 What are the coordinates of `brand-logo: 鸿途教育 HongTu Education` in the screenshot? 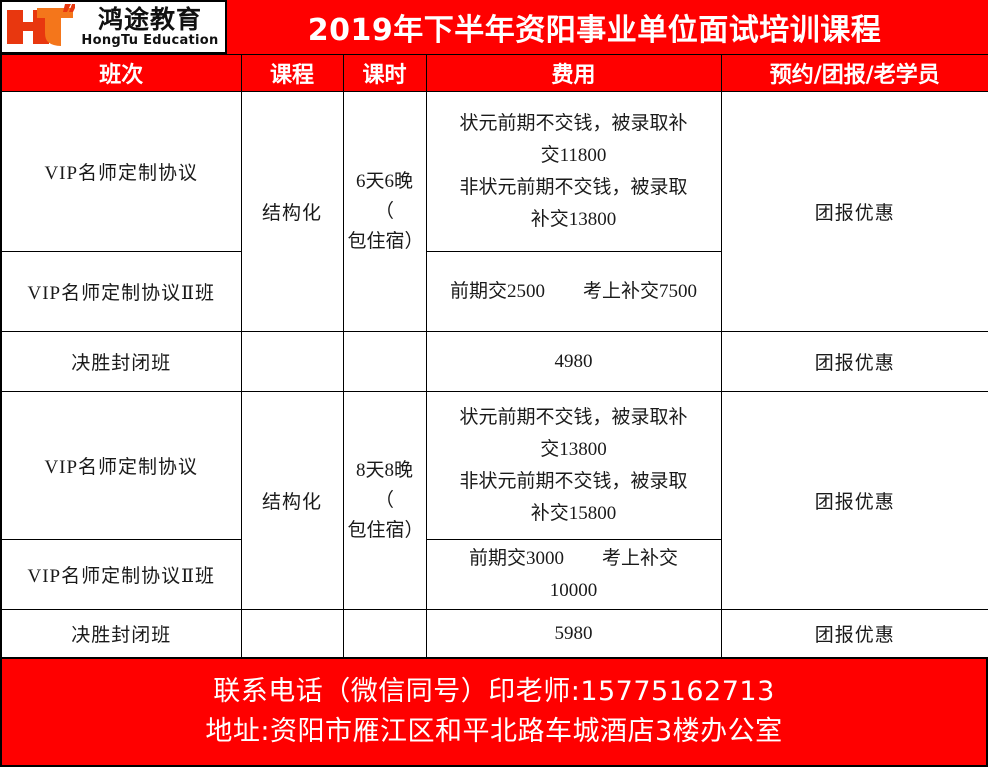 It's located at (113, 27).